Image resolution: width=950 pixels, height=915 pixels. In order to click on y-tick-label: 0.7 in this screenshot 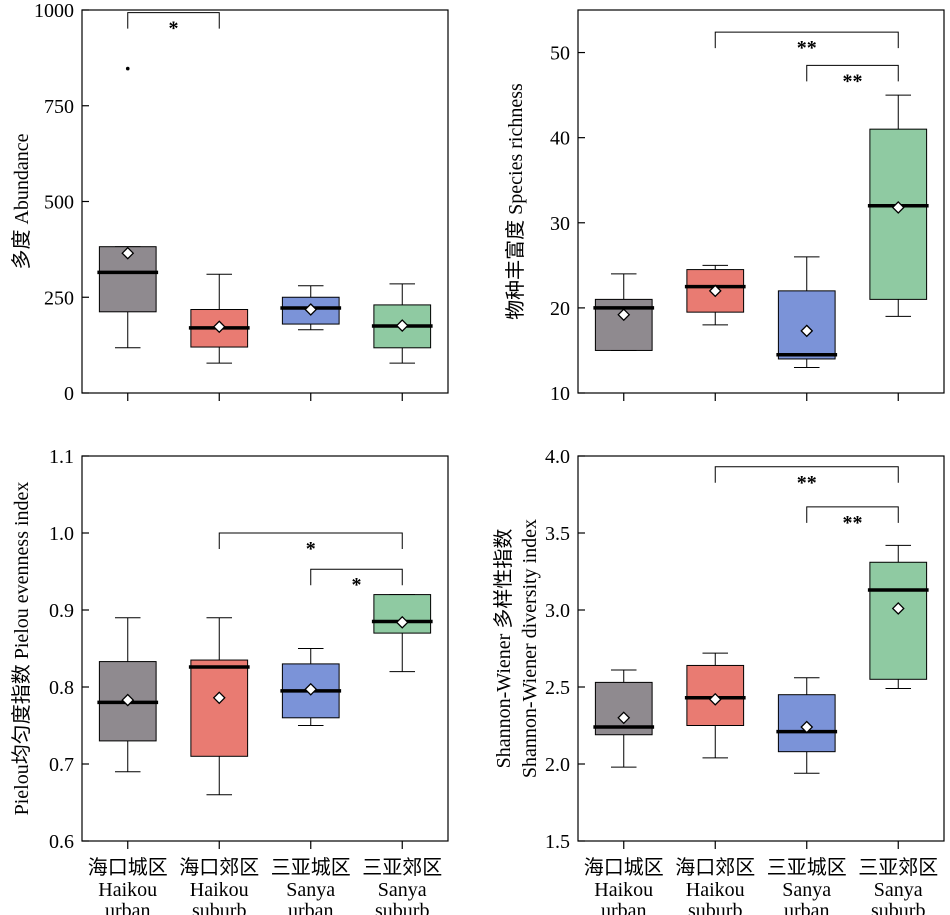, I will do `click(61, 765)`.